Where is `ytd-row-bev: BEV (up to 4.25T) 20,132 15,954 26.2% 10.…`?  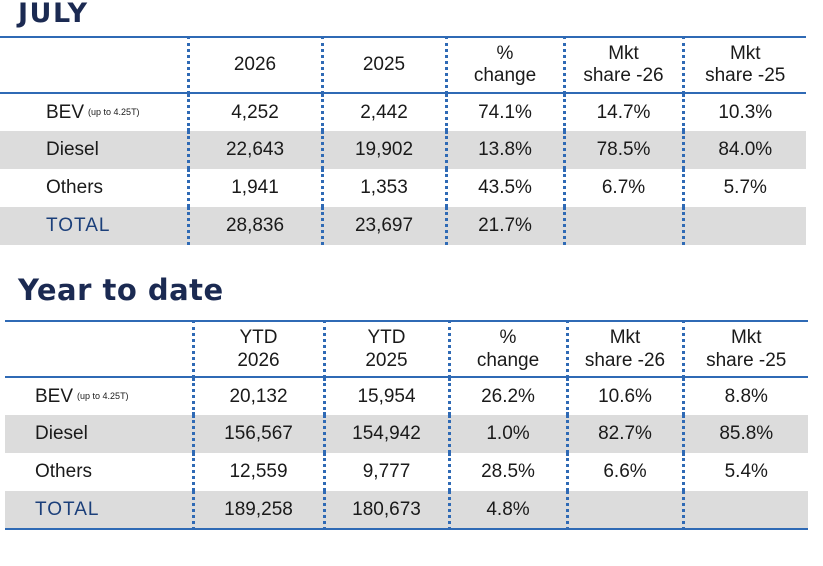
ytd-row-bev: BEV (up to 4.25T) 20,132 15,954 26.2% 10.… is located at coordinates (406, 396).